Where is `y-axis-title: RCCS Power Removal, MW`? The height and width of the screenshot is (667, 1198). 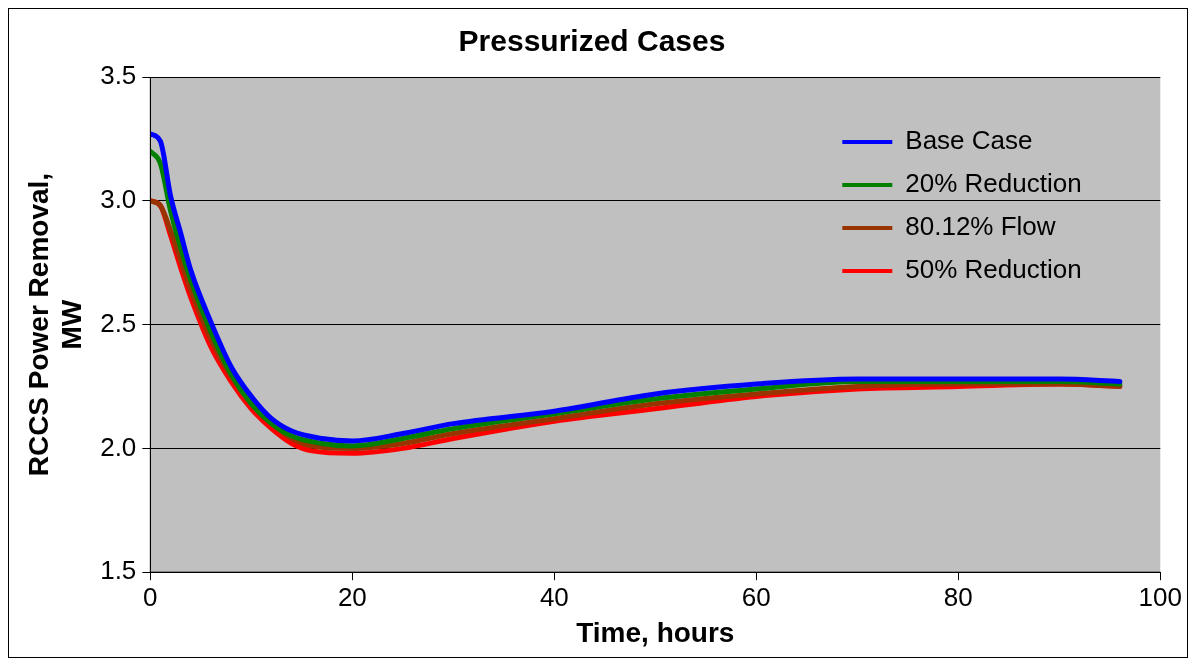
y-axis-title: RCCS Power Removal, MW is located at coordinates (55, 324).